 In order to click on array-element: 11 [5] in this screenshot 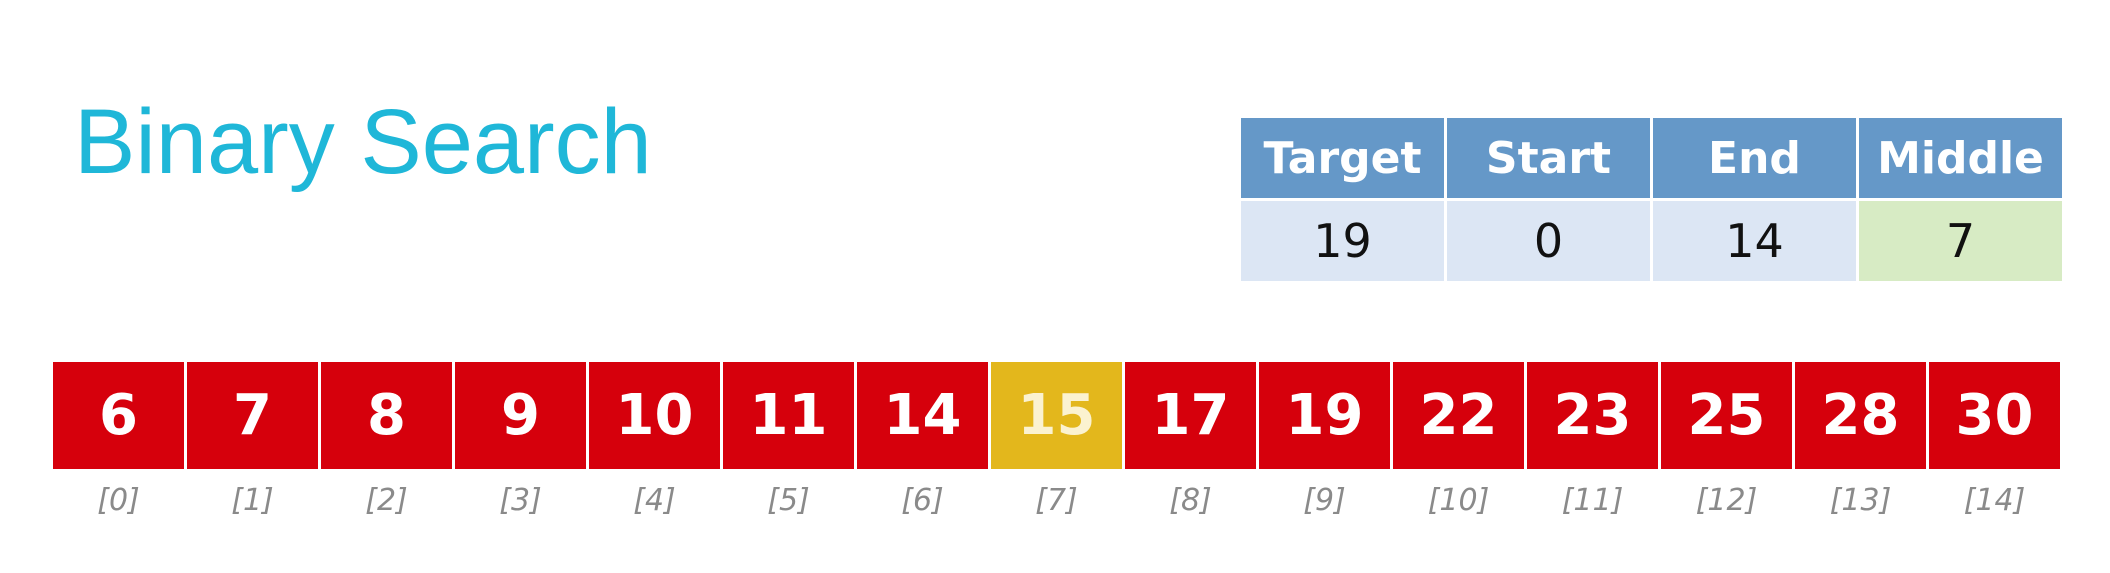, I will do `click(790, 440)`.